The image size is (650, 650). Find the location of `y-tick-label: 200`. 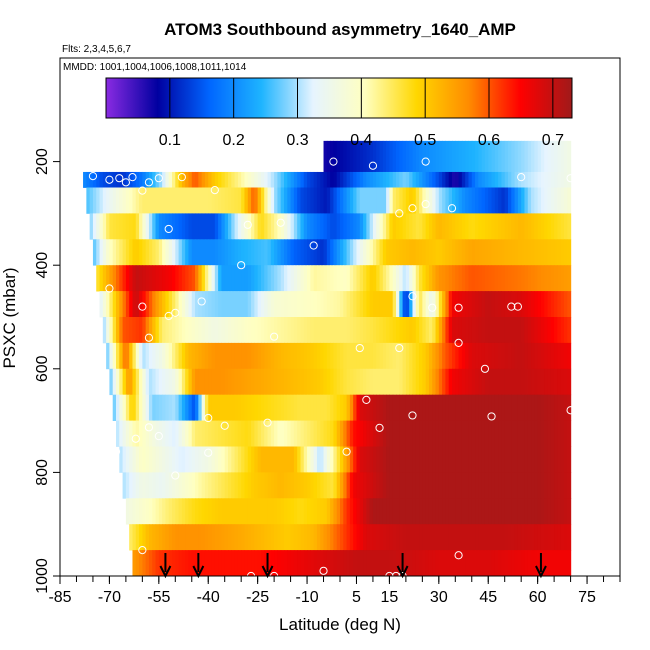

y-tick-label: 200 is located at coordinates (42, 161).